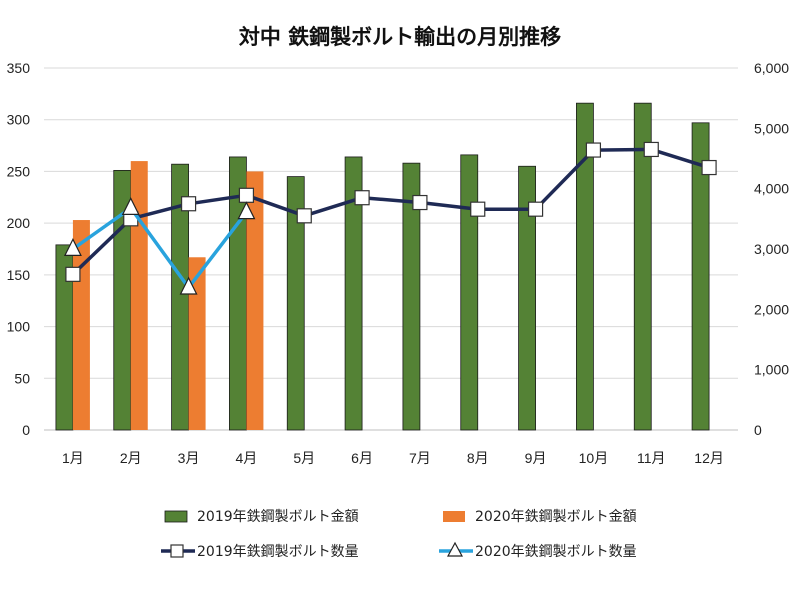 The width and height of the screenshot is (800, 604). Describe the element at coordinates (478, 458) in the screenshot. I see `x-axis-tick-label: 8月` at that location.